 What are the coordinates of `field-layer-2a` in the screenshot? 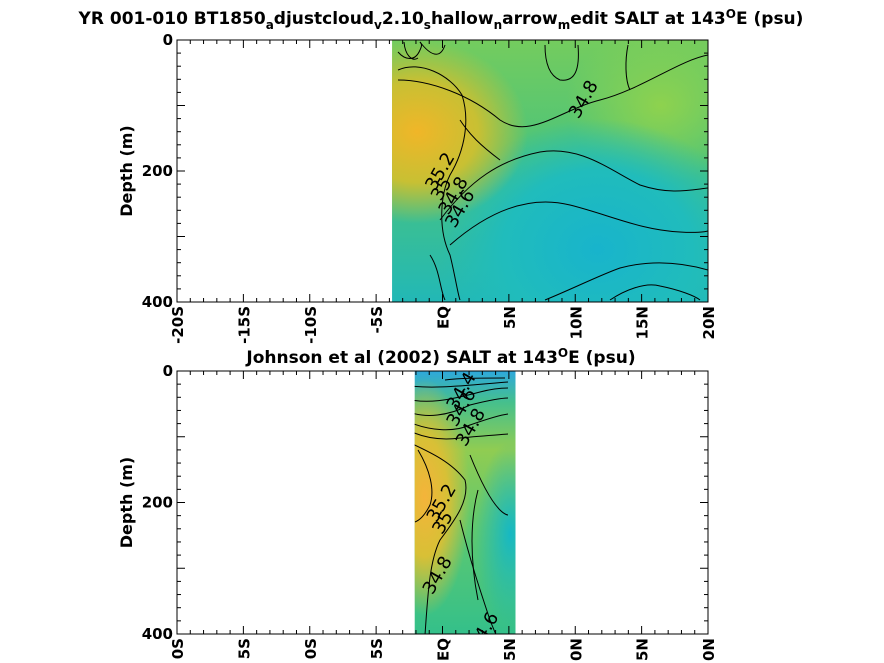 It's located at (465, 502).